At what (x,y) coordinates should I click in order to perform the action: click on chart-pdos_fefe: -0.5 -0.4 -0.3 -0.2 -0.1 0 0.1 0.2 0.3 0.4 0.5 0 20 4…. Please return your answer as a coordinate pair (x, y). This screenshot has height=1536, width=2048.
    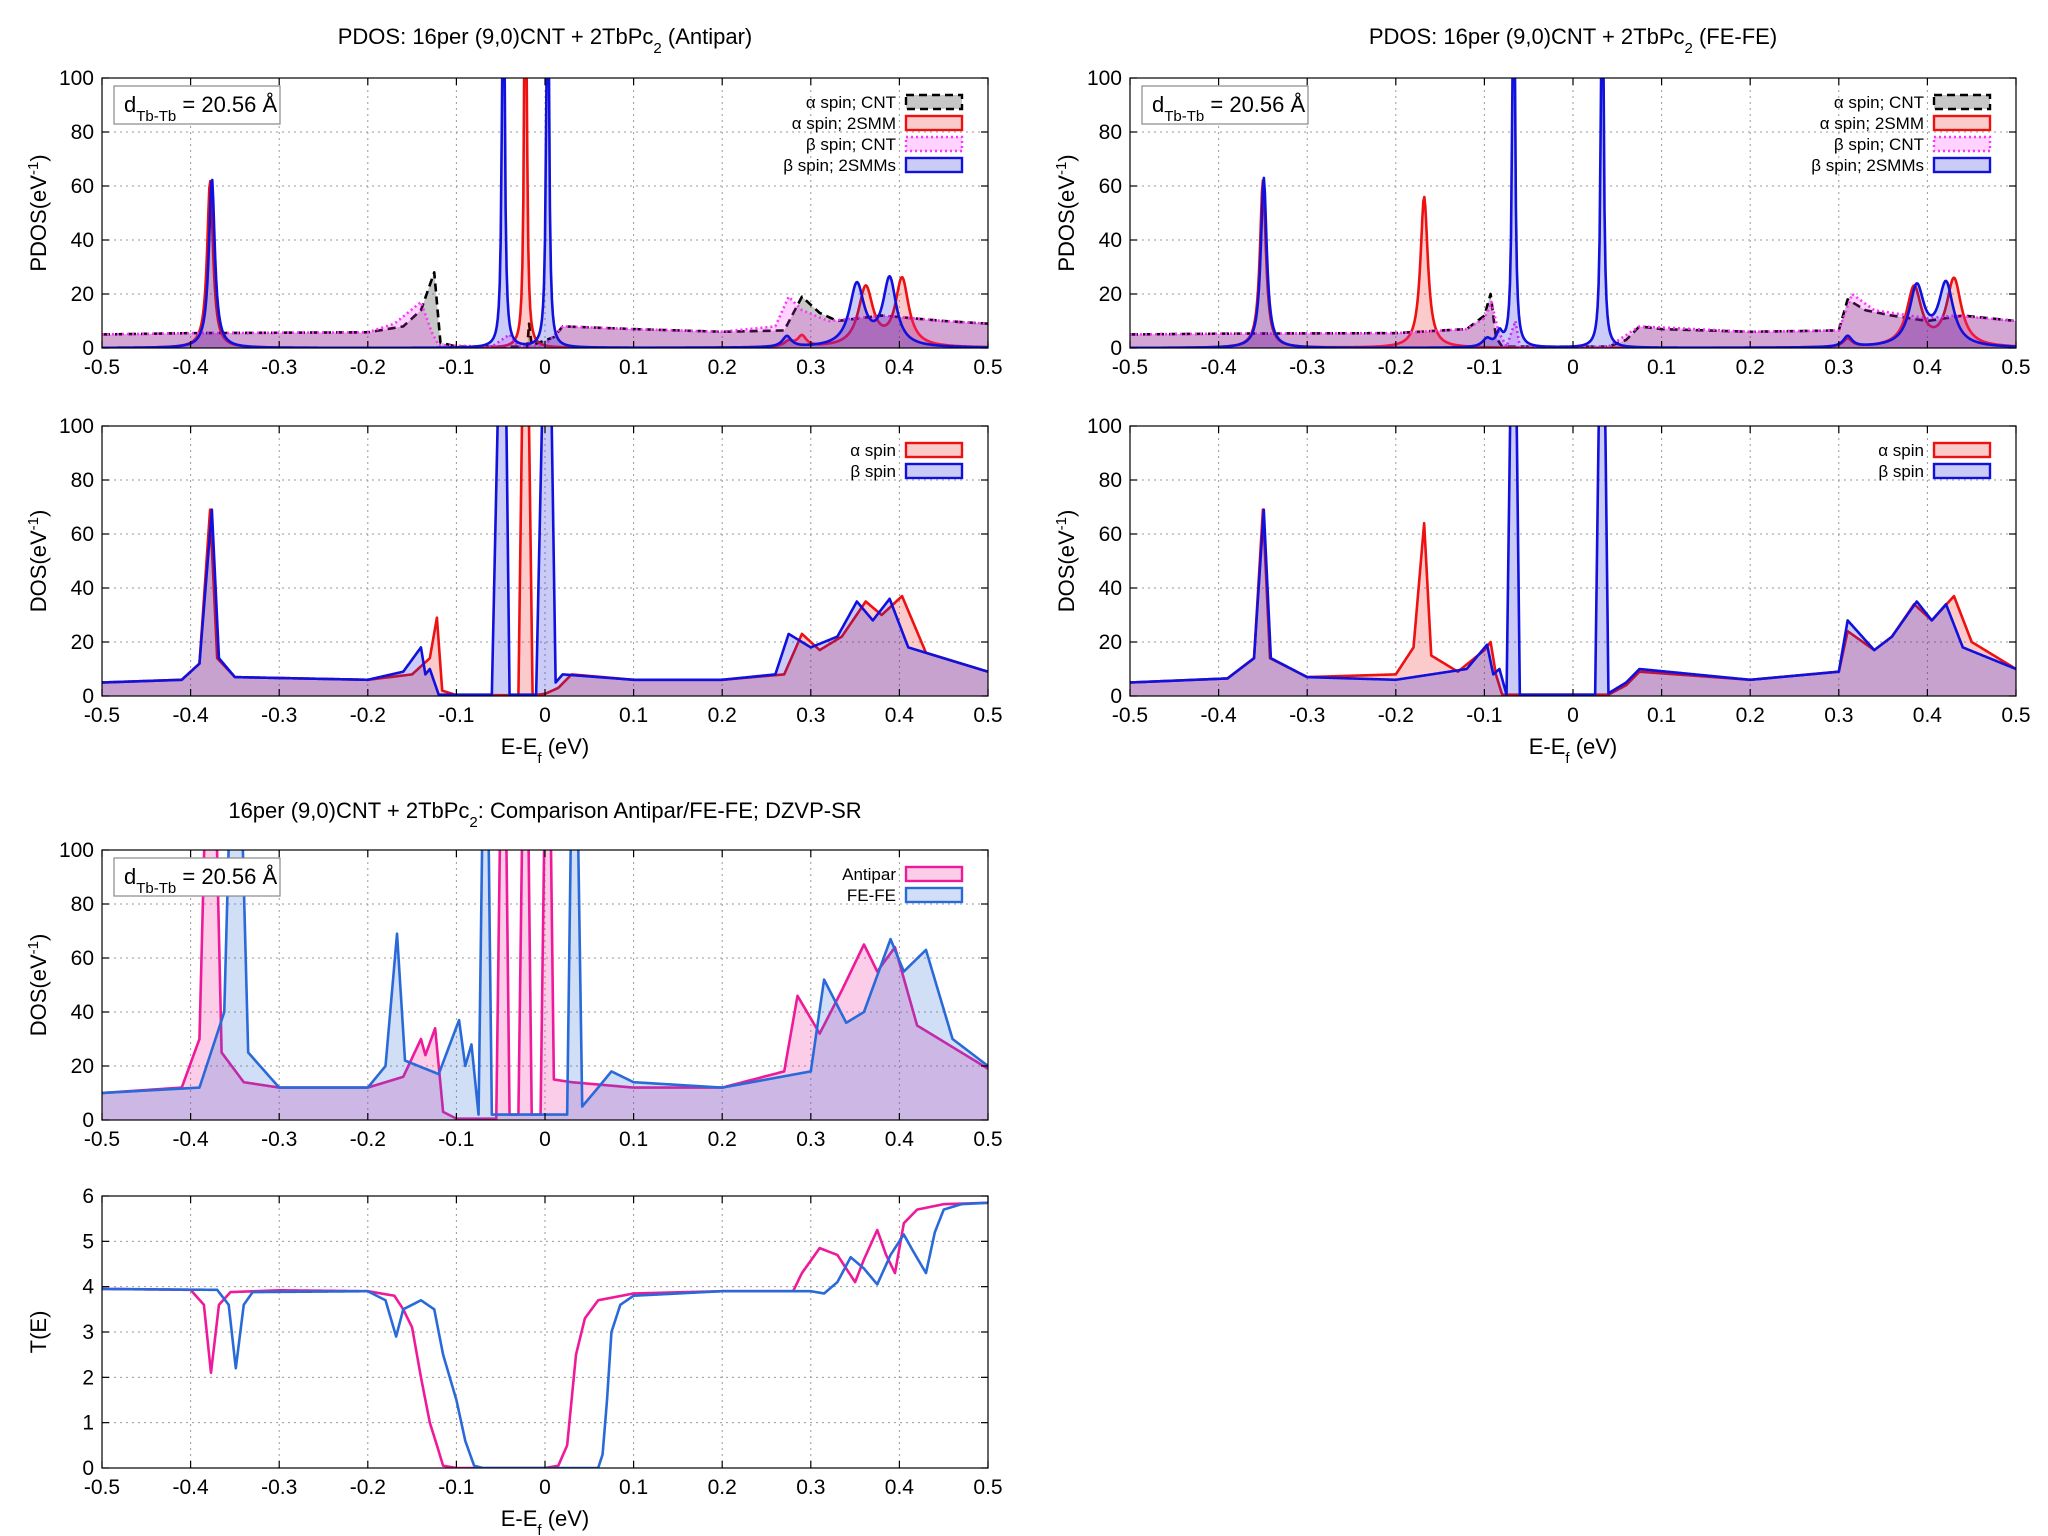
    Looking at the image, I should click on (1542, 201).